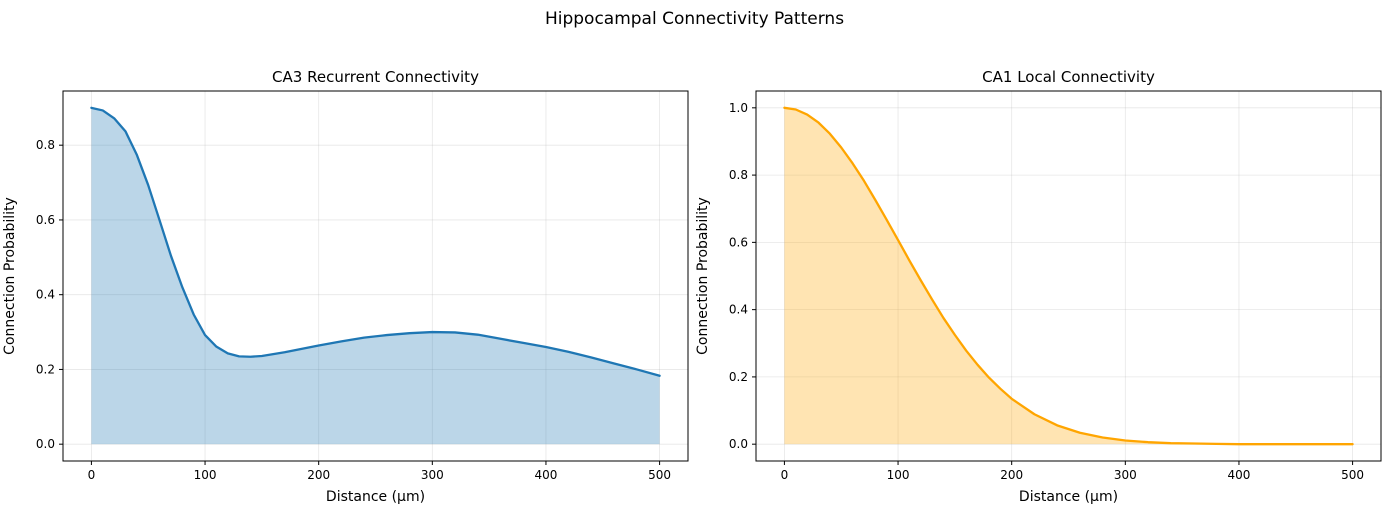 This screenshot has width=1389, height=515. What do you see at coordinates (375, 77) in the screenshot?
I see `chart-title: CA3 Recurrent Connectivity` at bounding box center [375, 77].